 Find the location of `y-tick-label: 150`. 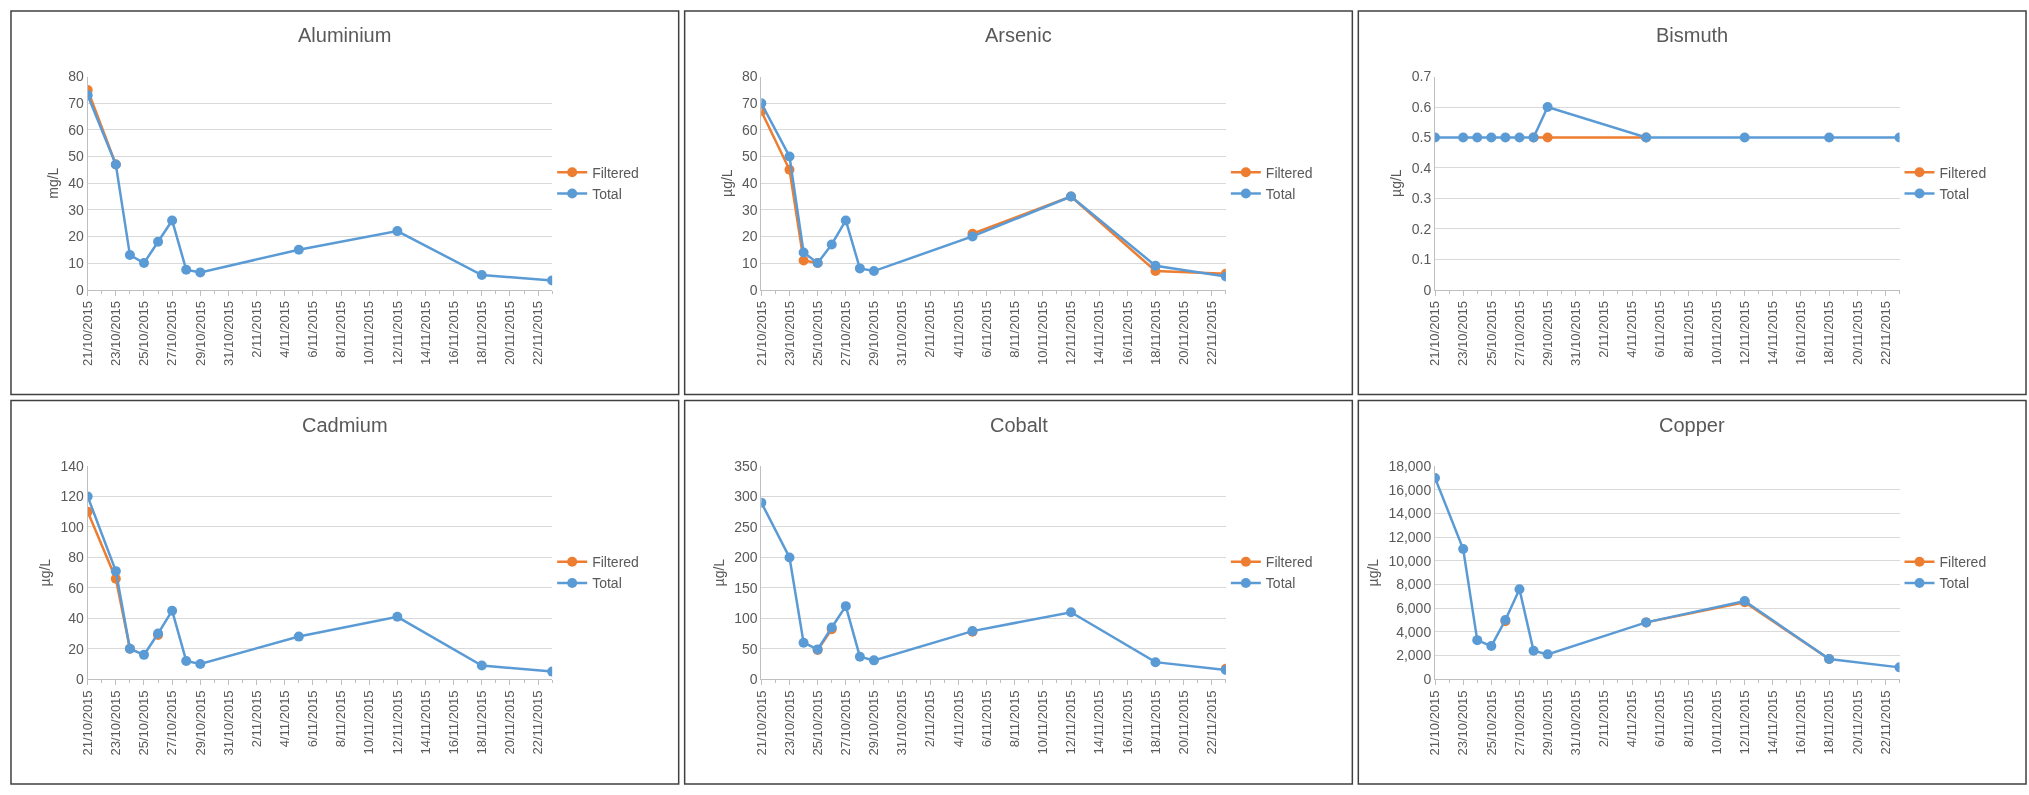

y-tick-label: 150 is located at coordinates (746, 587).